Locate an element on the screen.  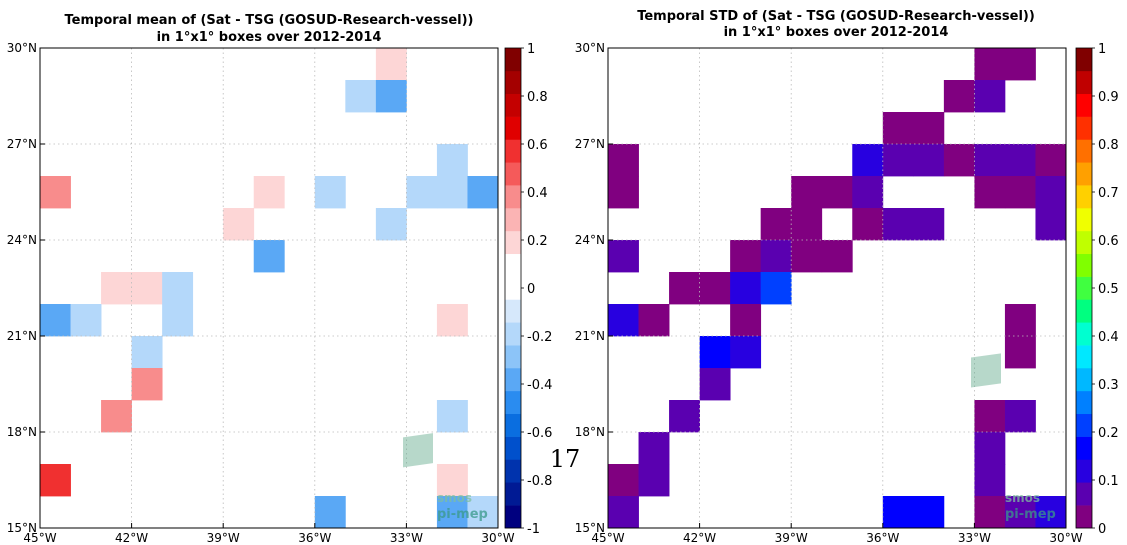
colorbar-tick-label: 0.7 is located at coordinates (1108, 193).